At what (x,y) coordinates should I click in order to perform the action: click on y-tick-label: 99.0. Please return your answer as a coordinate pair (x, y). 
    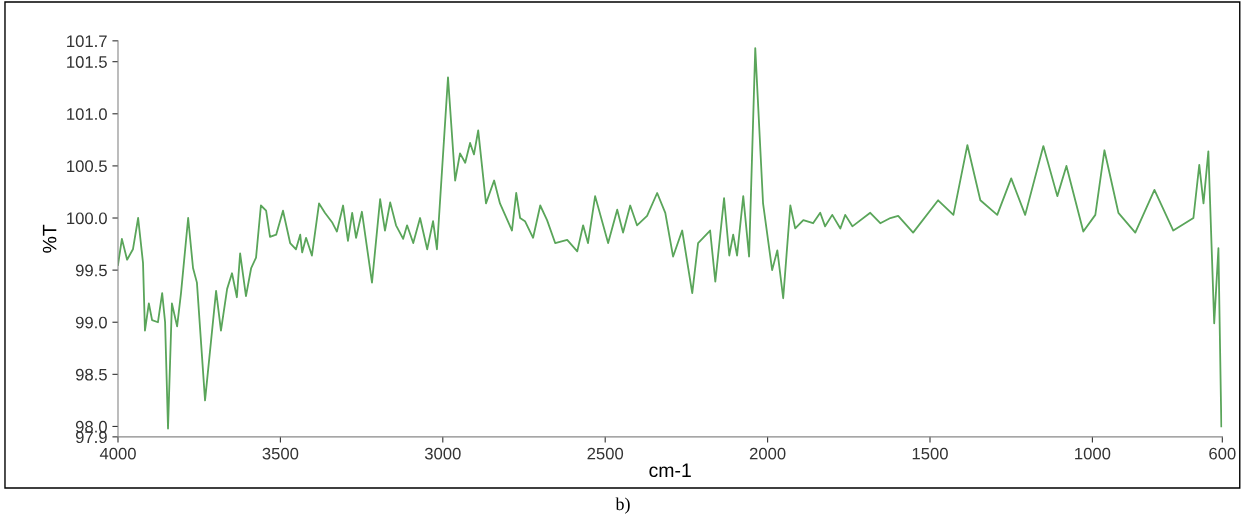
    Looking at the image, I should click on (91, 322).